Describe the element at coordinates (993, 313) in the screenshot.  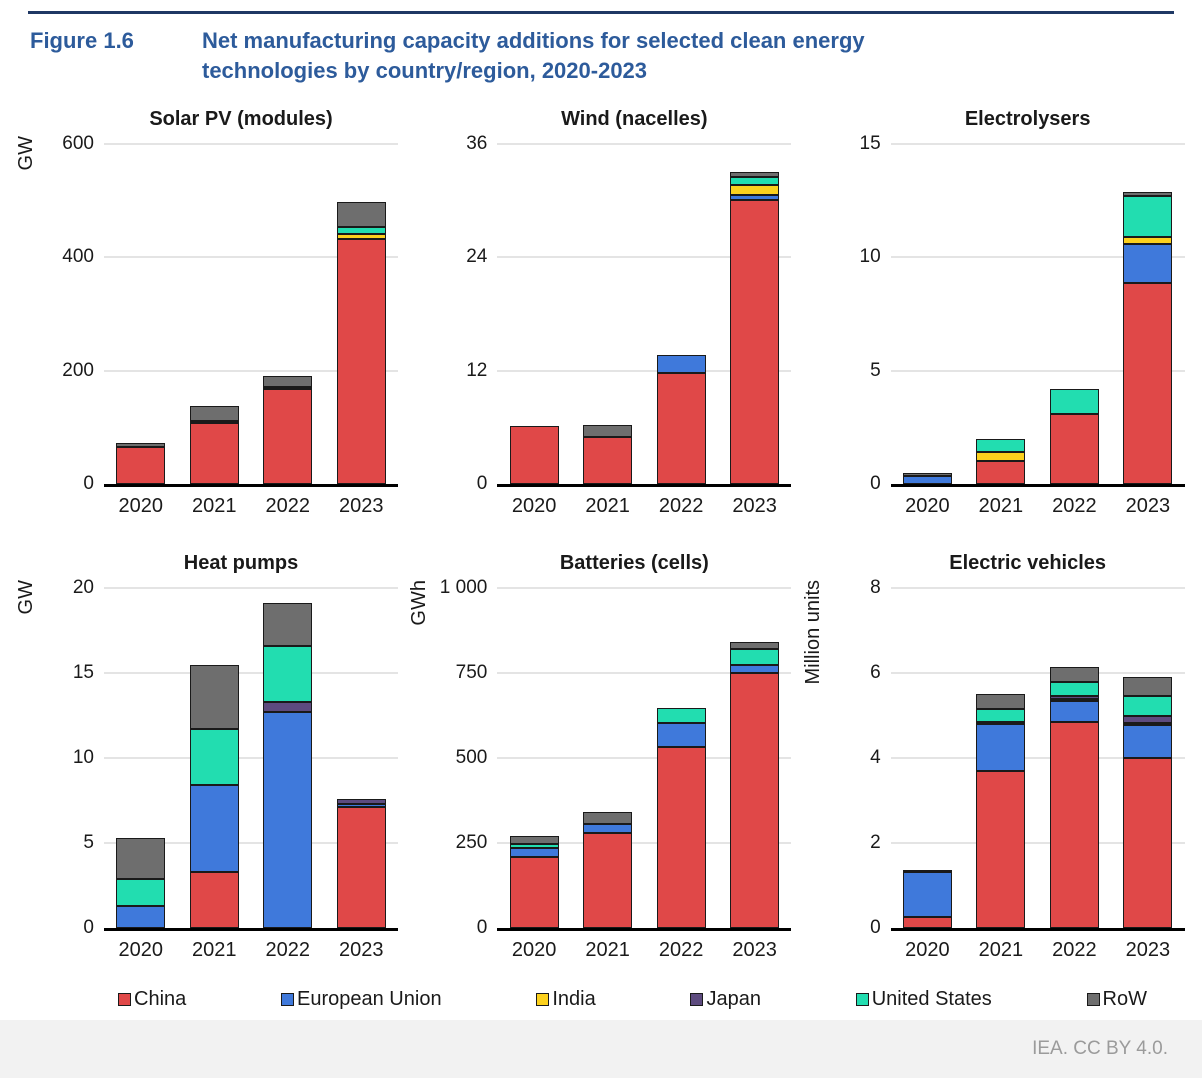
I see `chart-body: 0 5 10 15` at that location.